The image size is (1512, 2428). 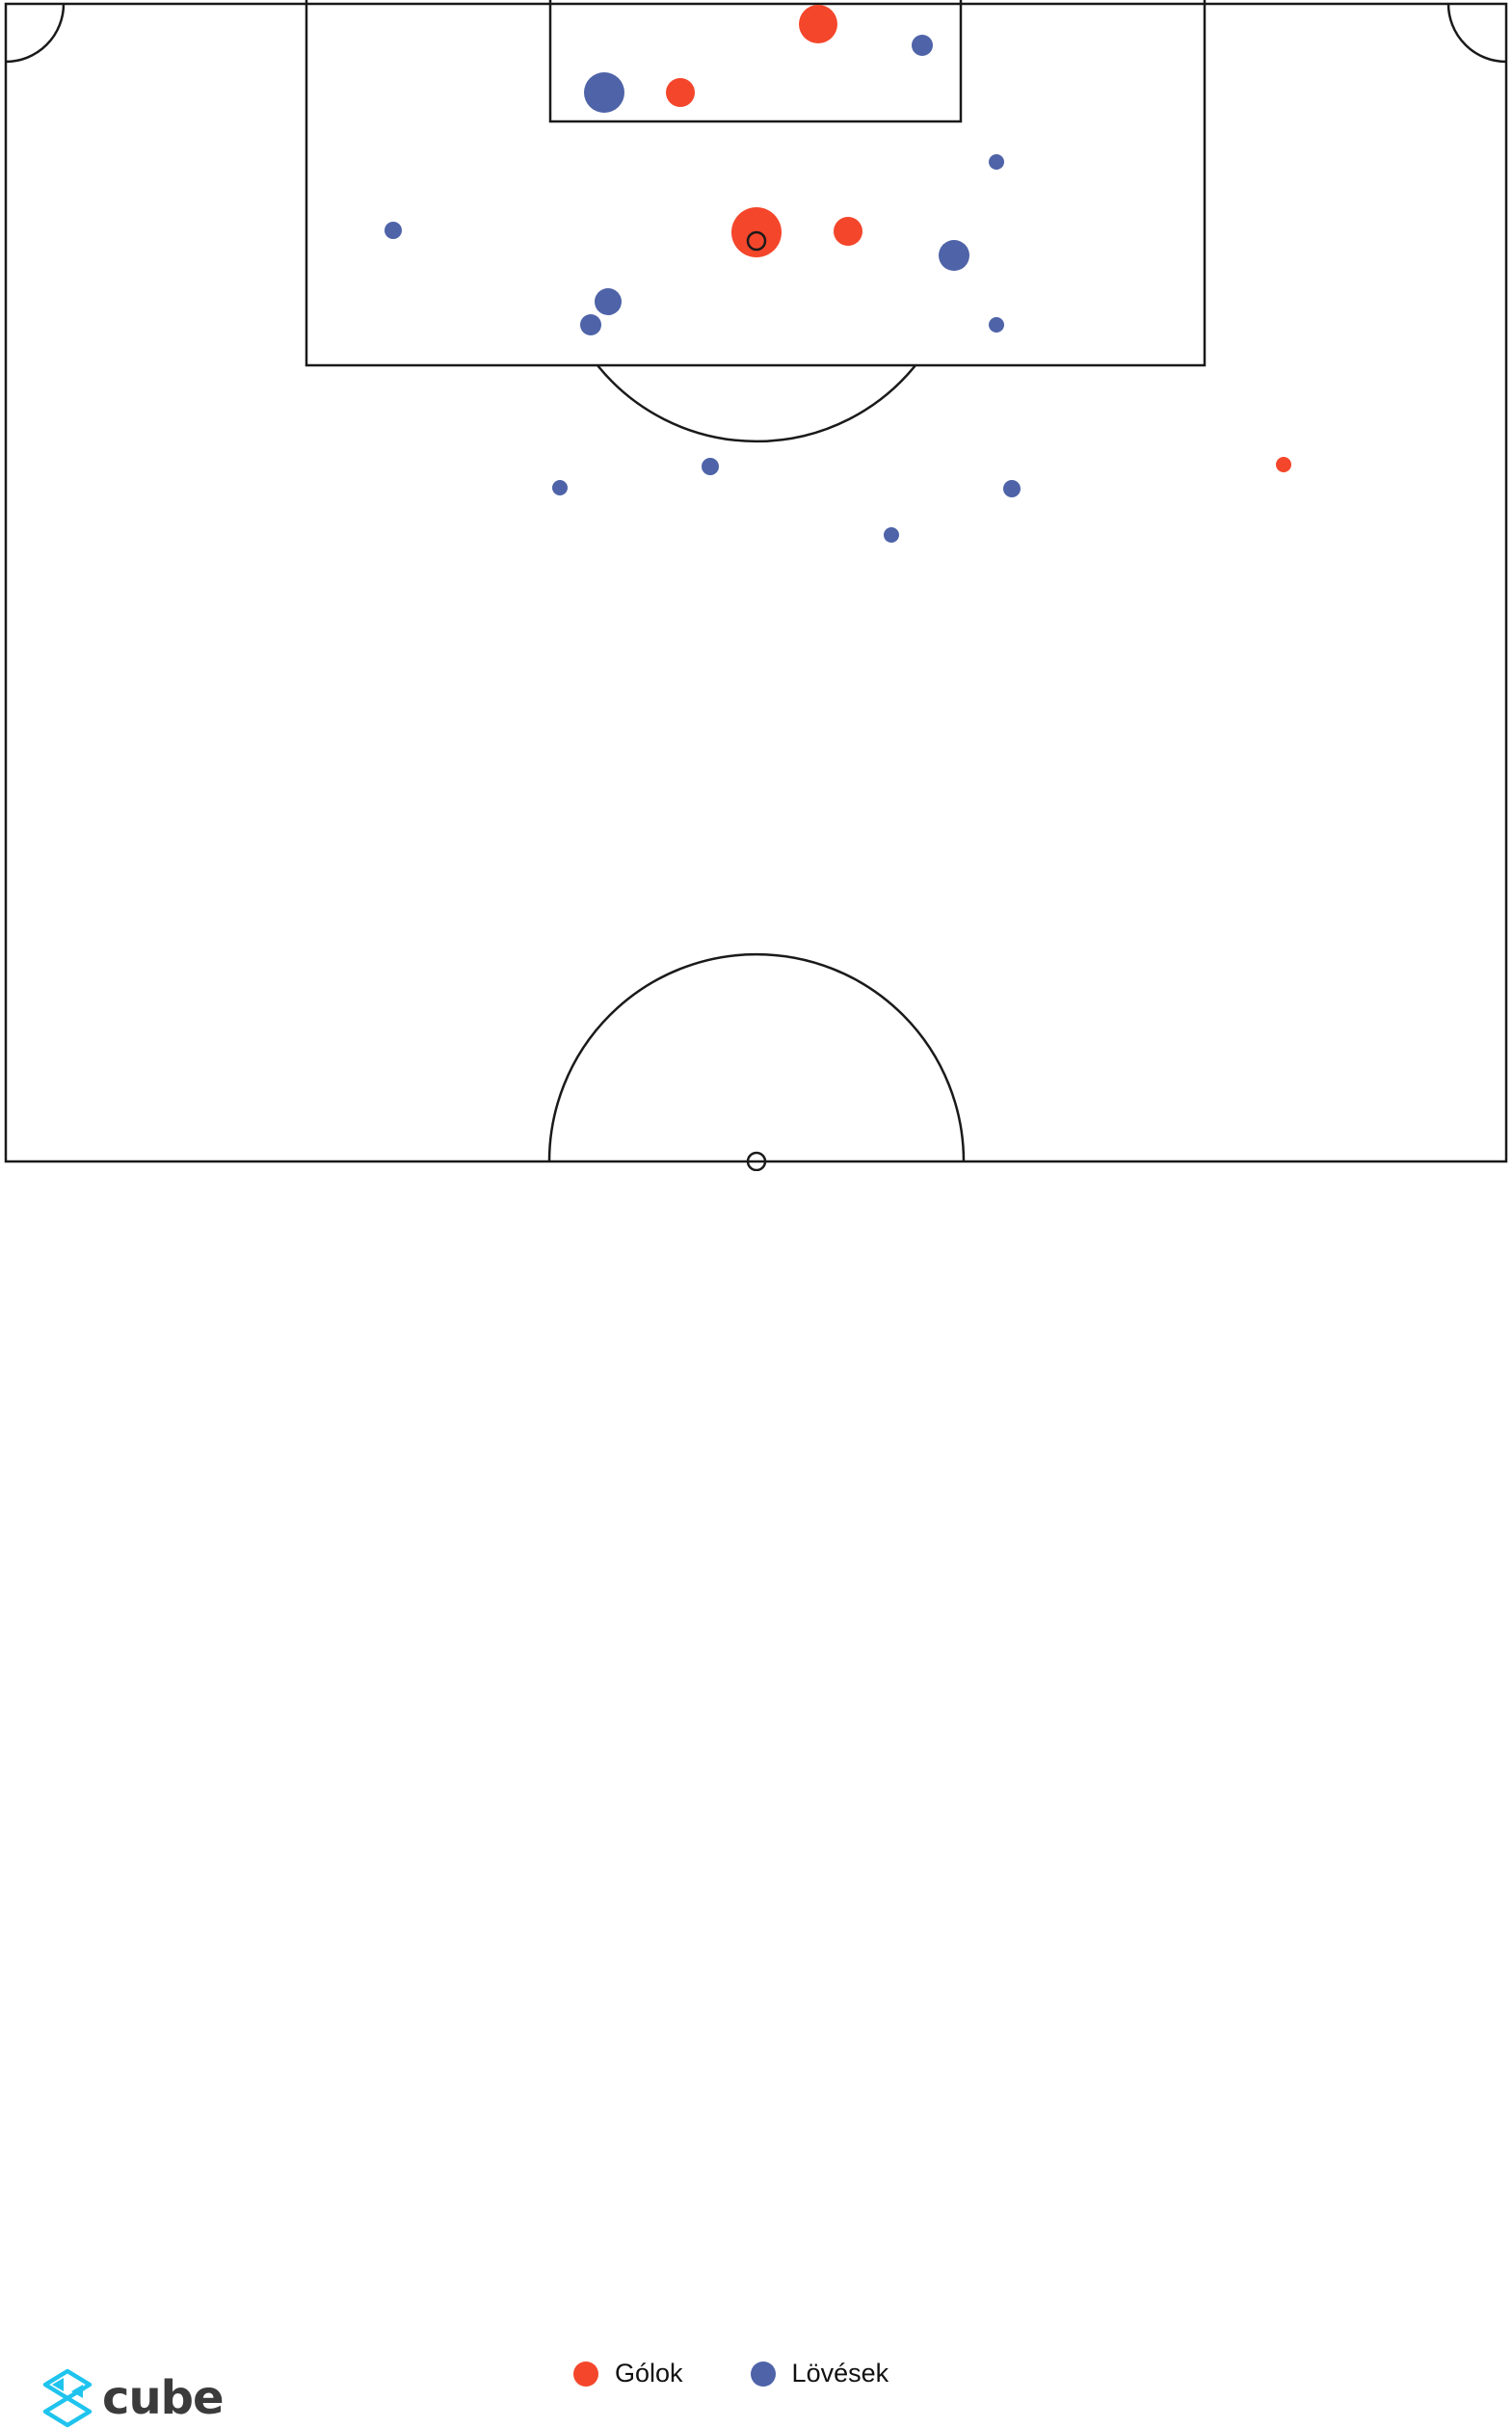 What do you see at coordinates (756, 1161) in the screenshot?
I see `centre-spot` at bounding box center [756, 1161].